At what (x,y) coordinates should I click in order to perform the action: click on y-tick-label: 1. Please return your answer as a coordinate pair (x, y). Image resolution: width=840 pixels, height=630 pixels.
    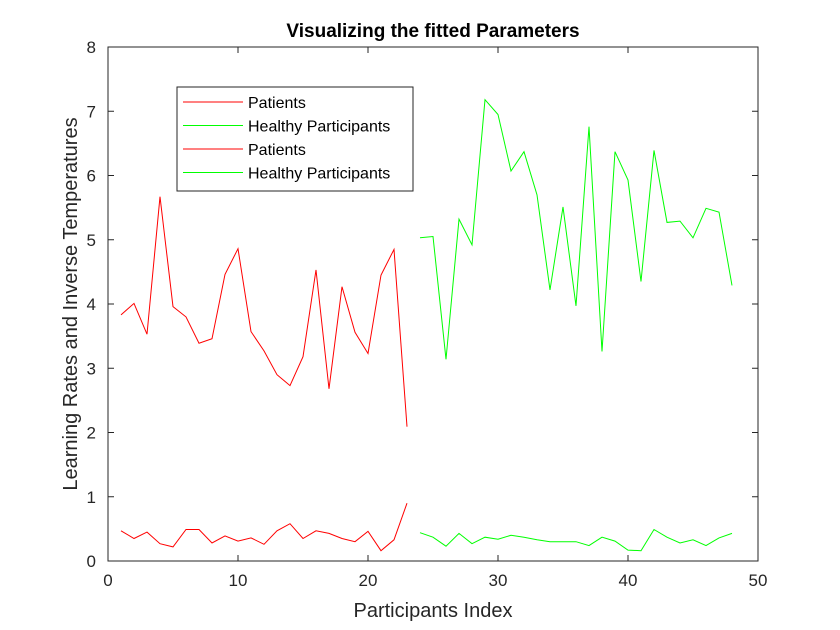
    Looking at the image, I should click on (91, 497).